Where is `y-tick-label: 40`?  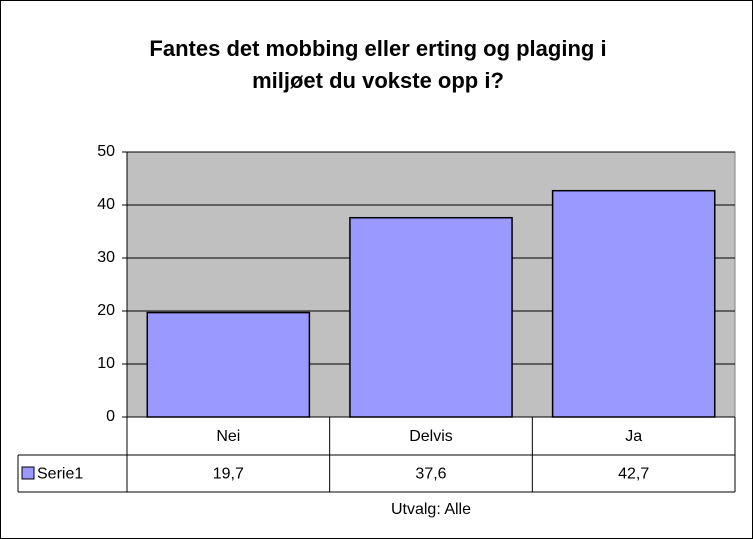
y-tick-label: 40 is located at coordinates (106, 204).